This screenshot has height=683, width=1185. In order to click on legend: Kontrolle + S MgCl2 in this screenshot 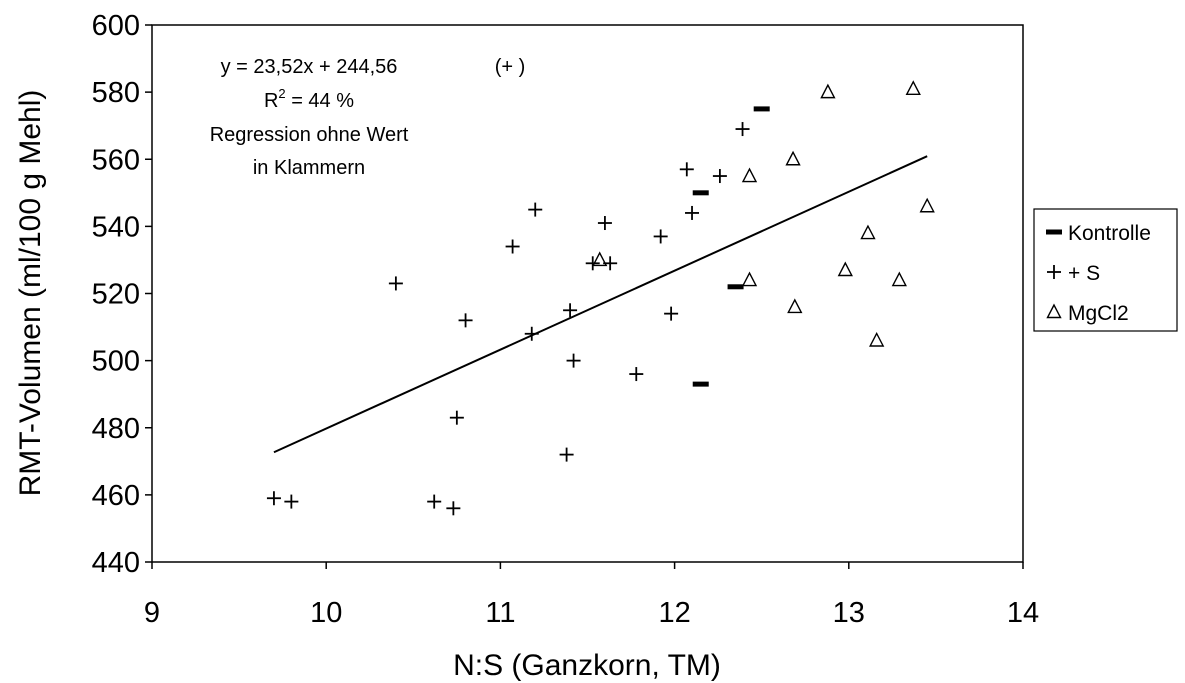, I will do `click(1105, 270)`.